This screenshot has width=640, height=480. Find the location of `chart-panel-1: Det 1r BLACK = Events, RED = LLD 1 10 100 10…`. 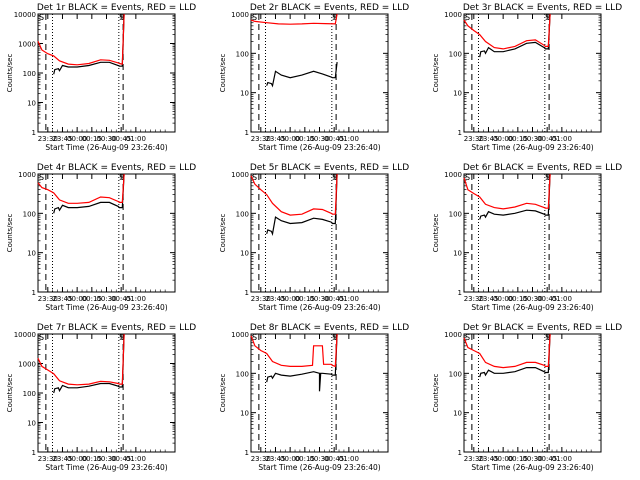

chart-panel-1: Det 1r BLACK = Events, RED = LLD 1 10 100 10… is located at coordinates (101, 77).